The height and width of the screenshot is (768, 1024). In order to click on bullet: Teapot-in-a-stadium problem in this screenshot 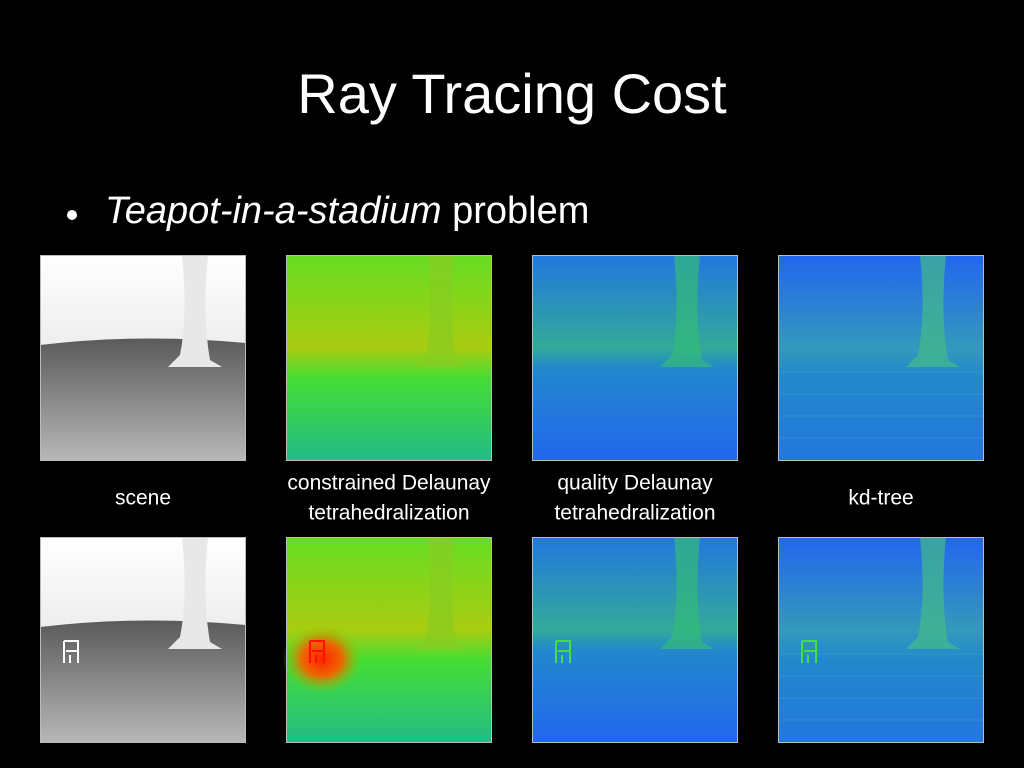, I will do `click(347, 211)`.